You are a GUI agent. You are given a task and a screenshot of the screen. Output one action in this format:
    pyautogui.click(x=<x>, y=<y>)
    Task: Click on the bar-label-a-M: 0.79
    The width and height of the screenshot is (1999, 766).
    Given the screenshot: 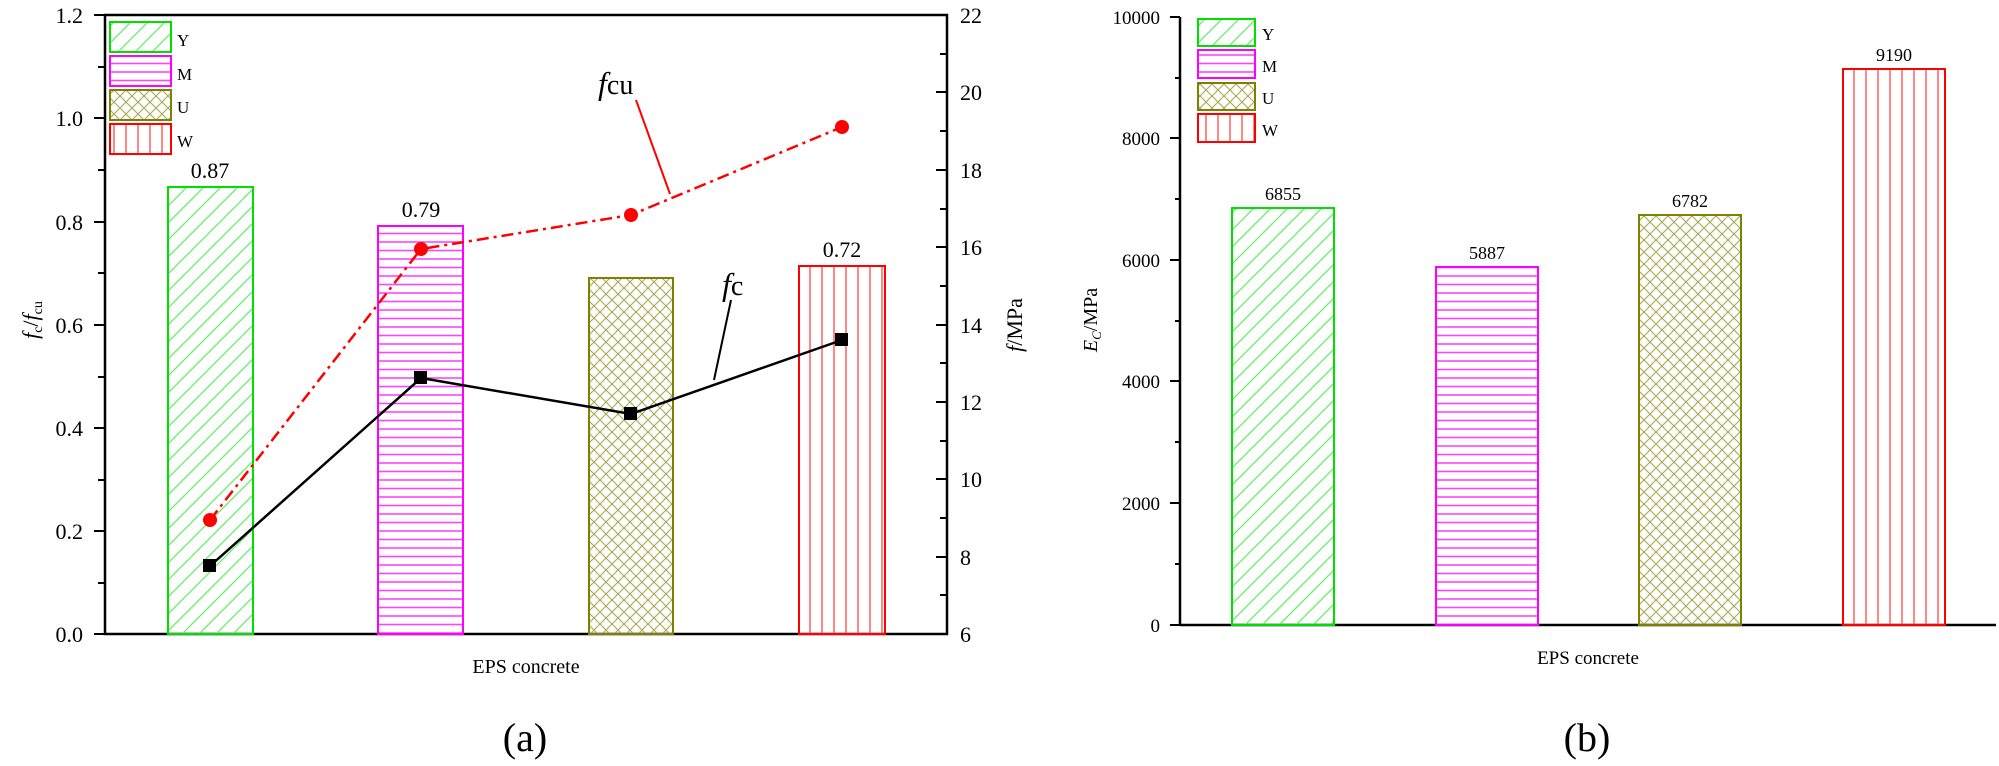 What is the action you would take?
    pyautogui.click(x=421, y=209)
    